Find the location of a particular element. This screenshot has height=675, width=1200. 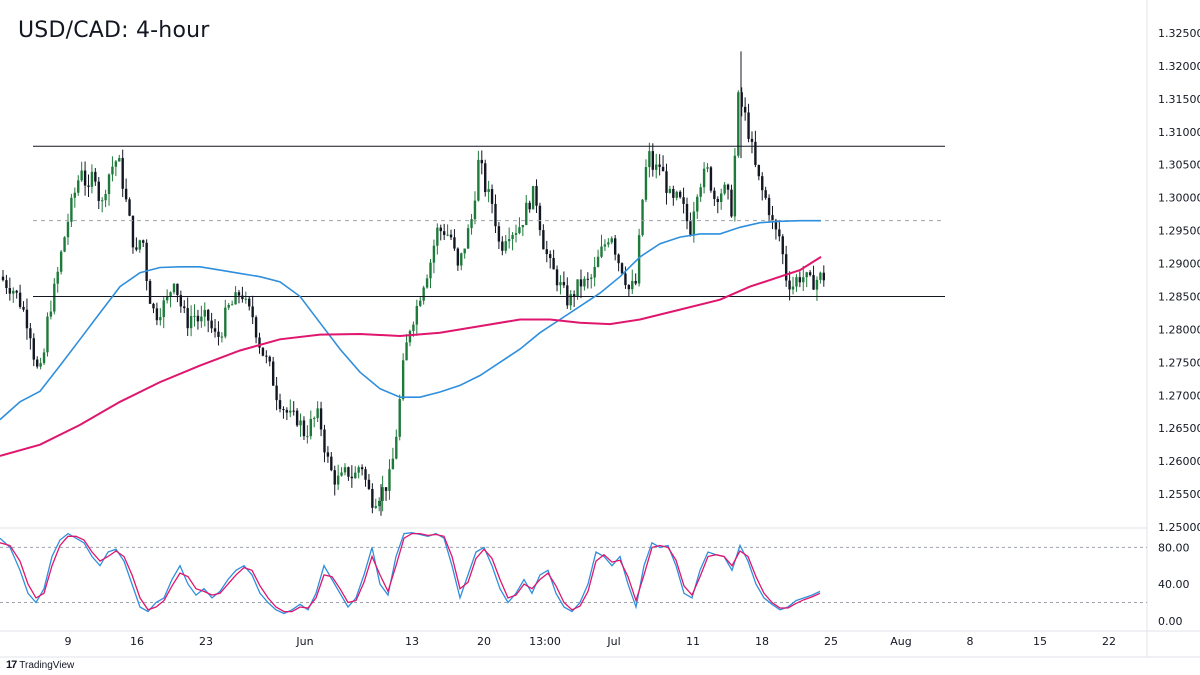

stoch-k-line is located at coordinates (410, 573).